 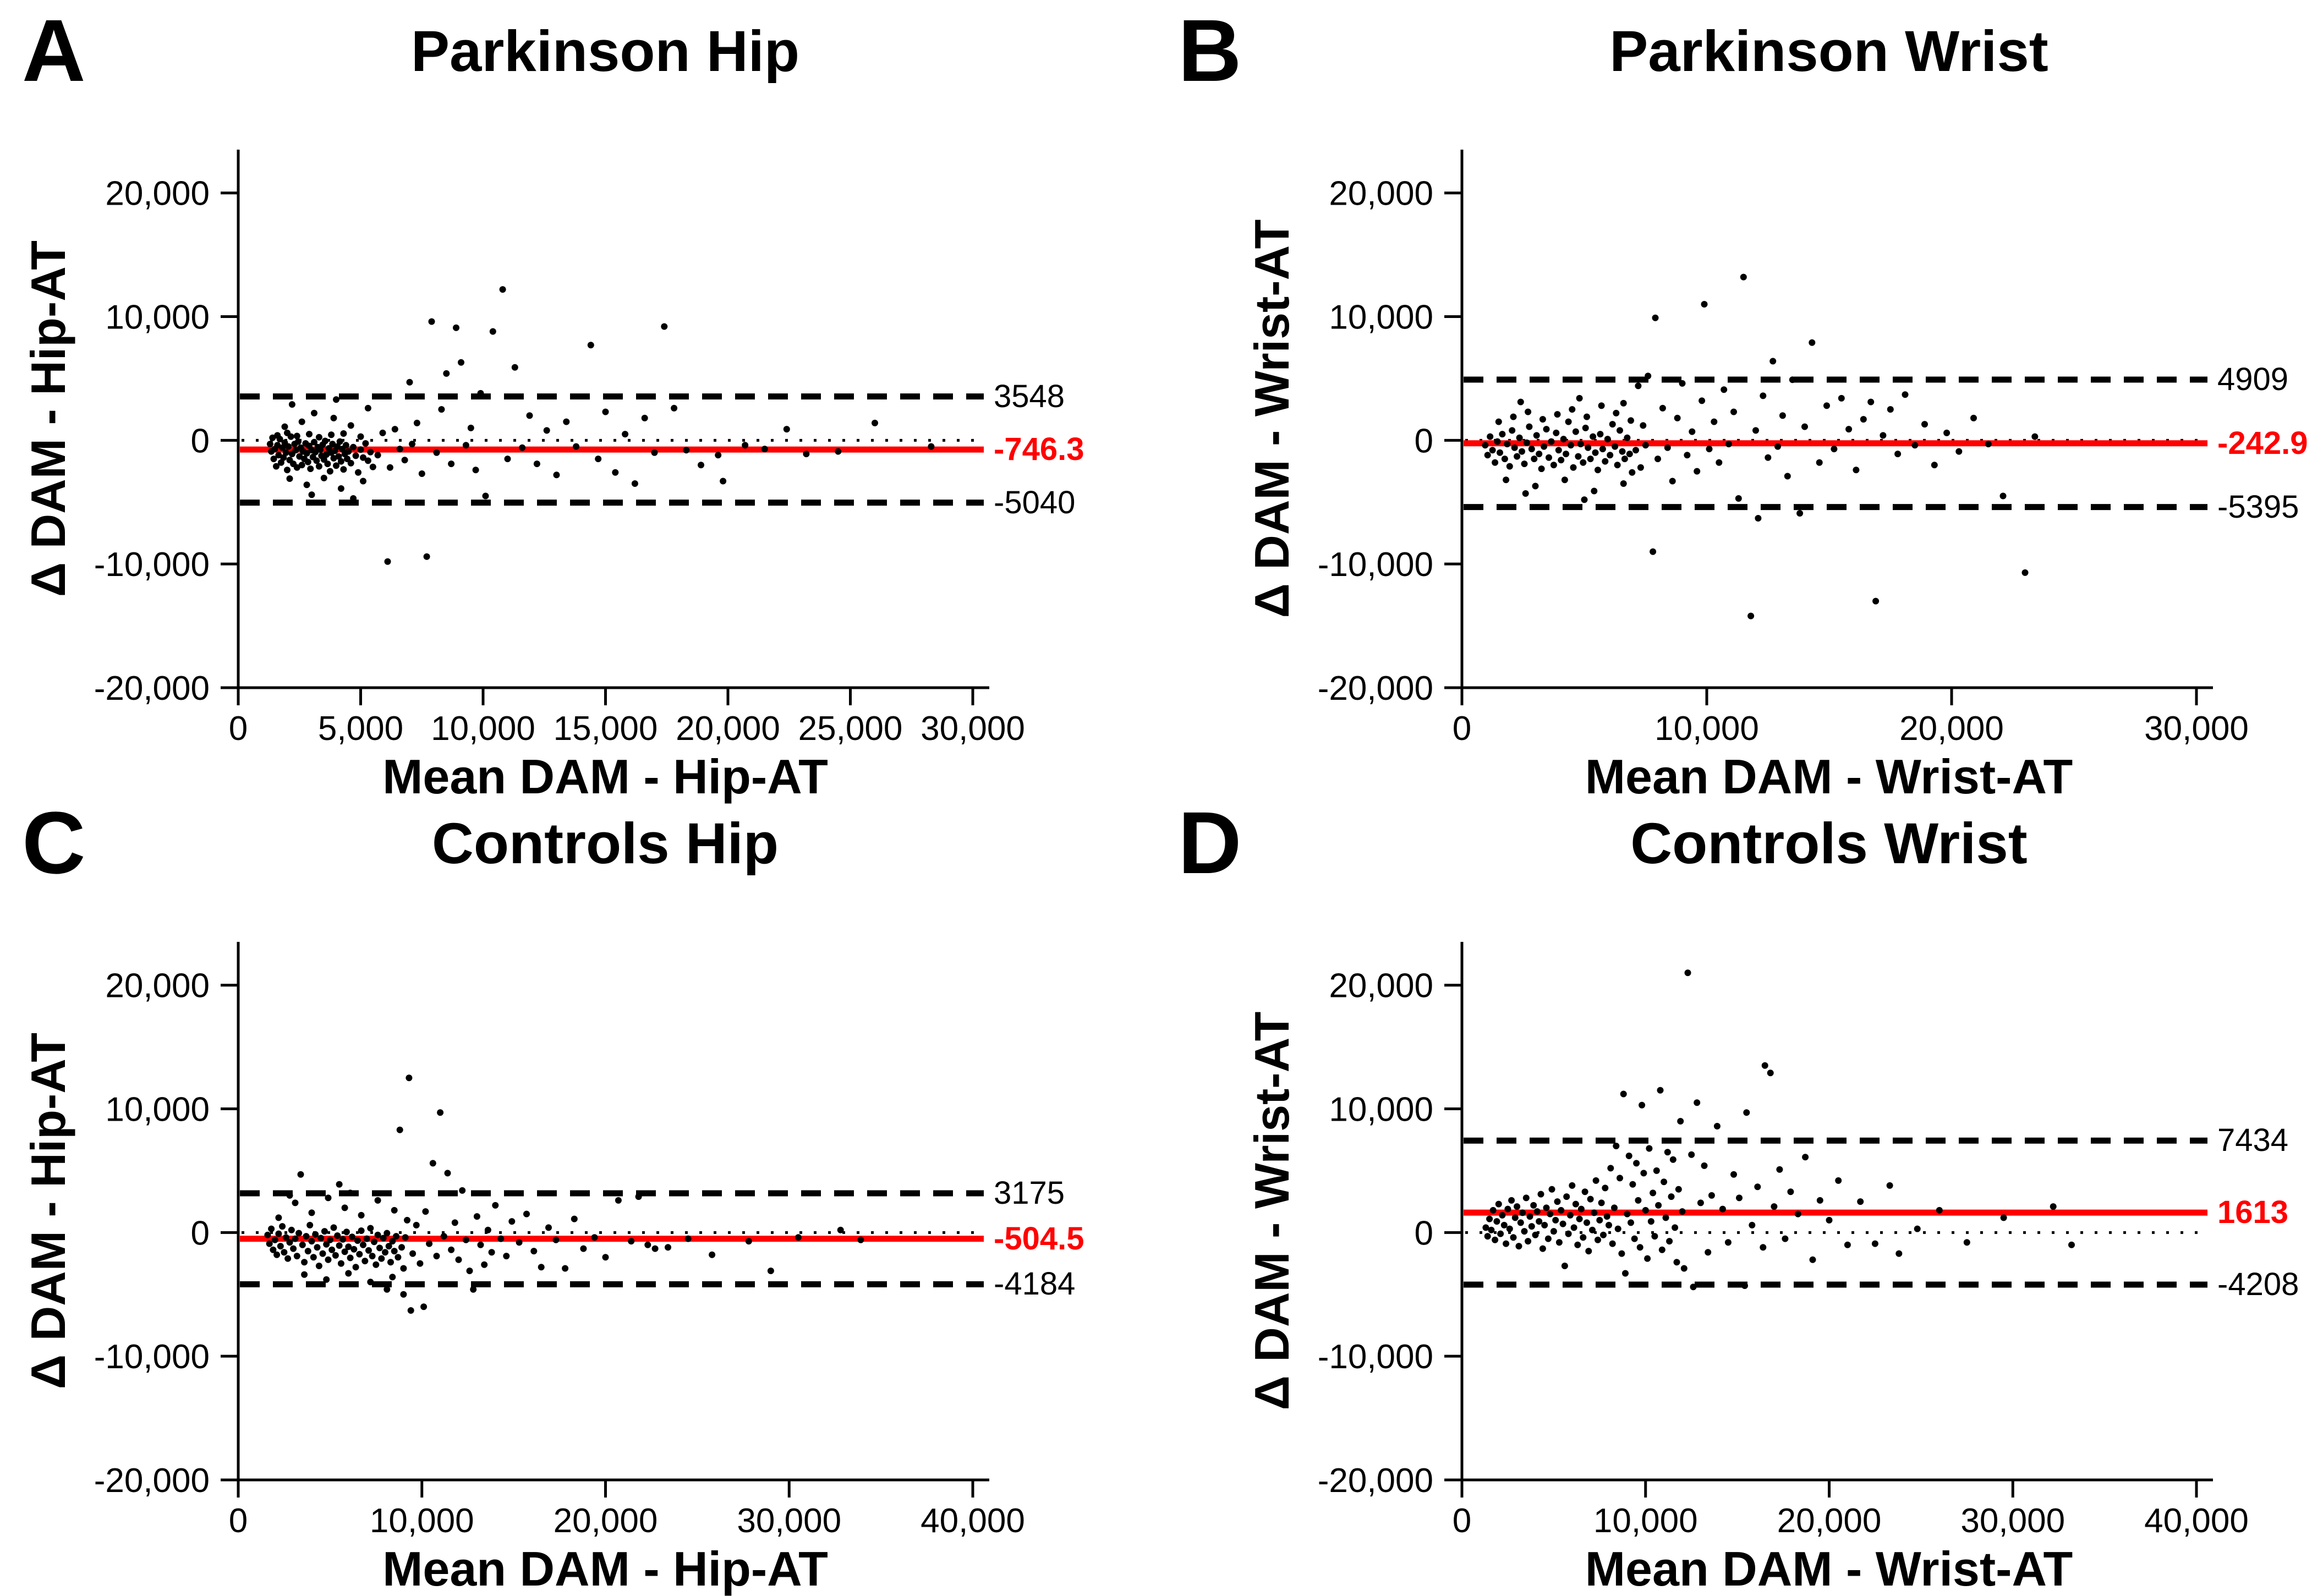 I want to click on panel-letter: C, so click(x=54, y=842).